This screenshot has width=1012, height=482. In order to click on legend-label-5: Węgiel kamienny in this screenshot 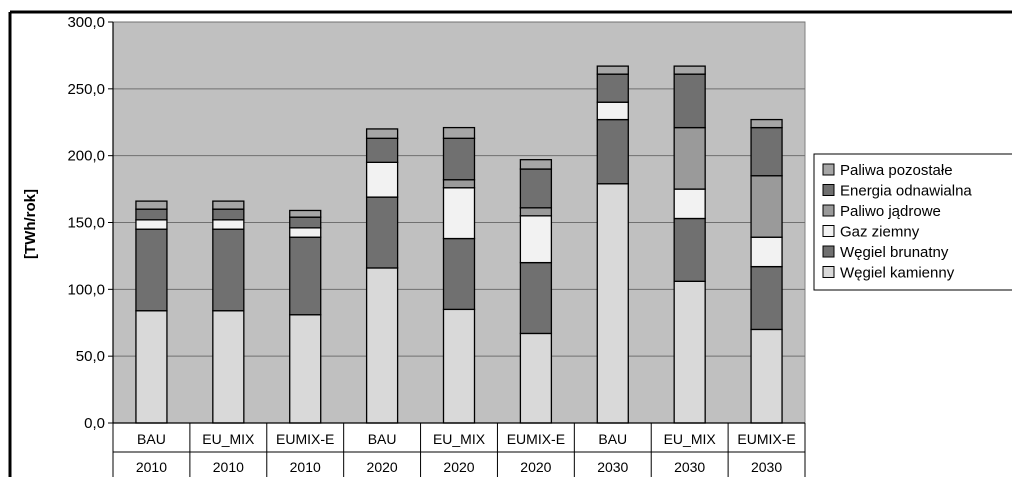, I will do `click(897, 273)`.